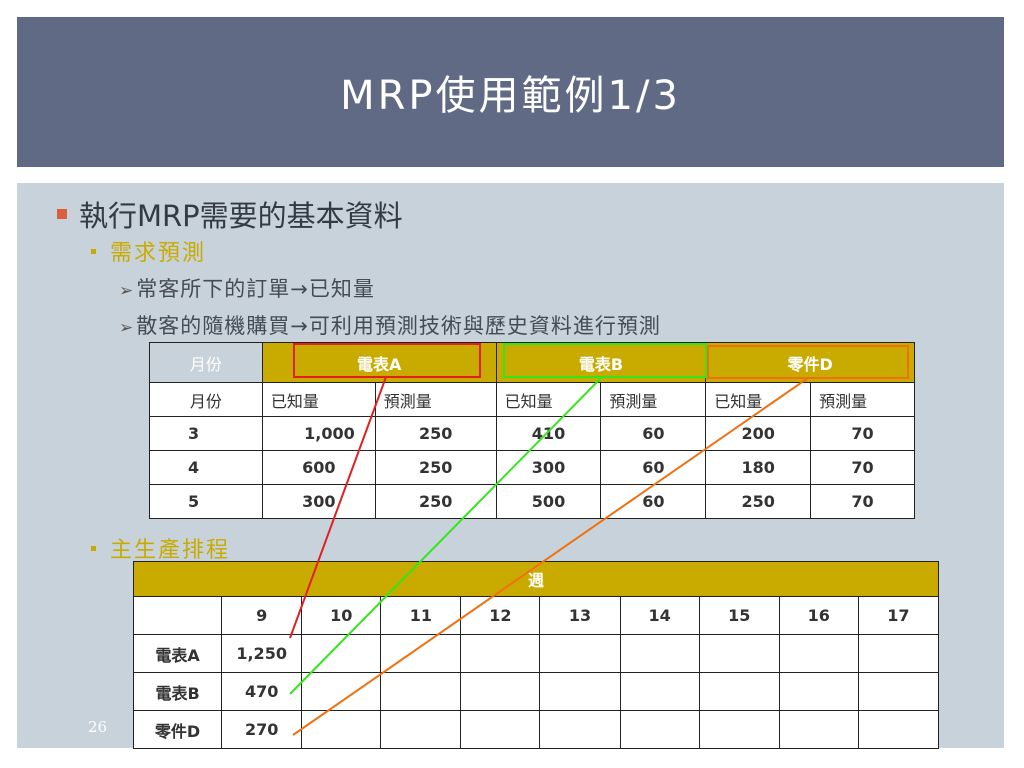 This screenshot has height=768, width=1024. Describe the element at coordinates (206, 467) in the screenshot. I see `table-cell: 4` at that location.